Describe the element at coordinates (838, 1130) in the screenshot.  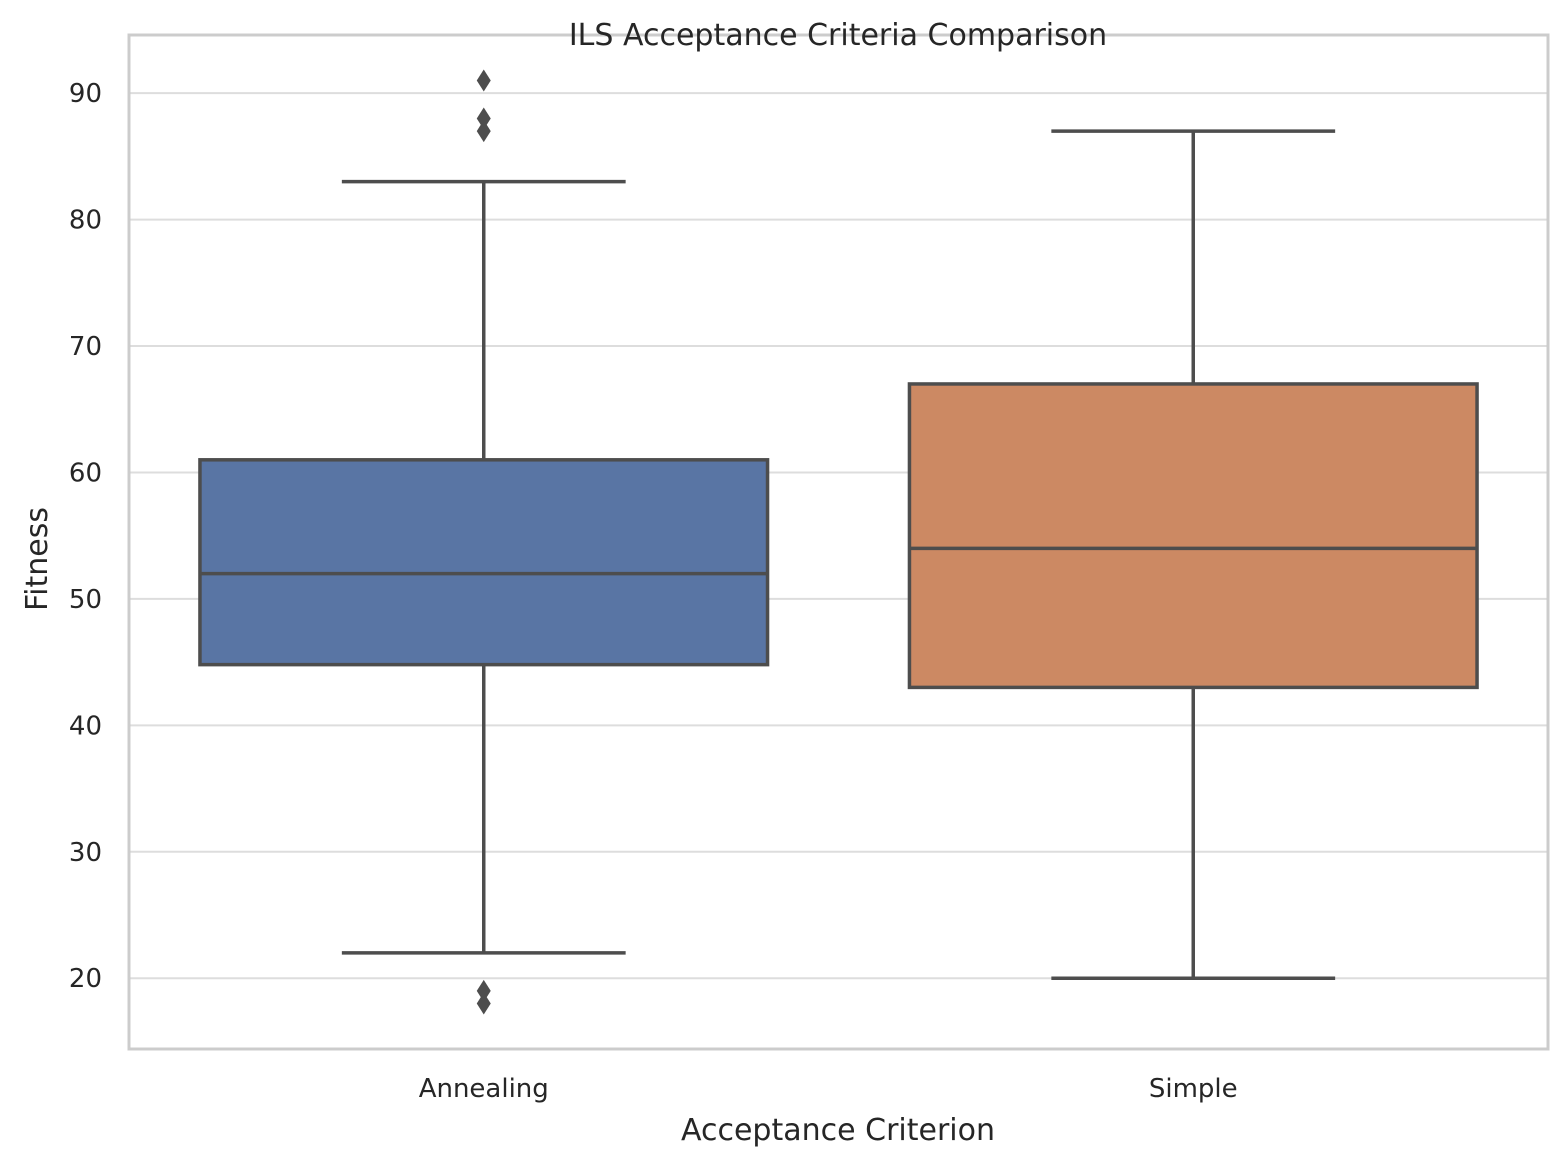
I see `x-axis-label: Acceptance Criterion` at that location.